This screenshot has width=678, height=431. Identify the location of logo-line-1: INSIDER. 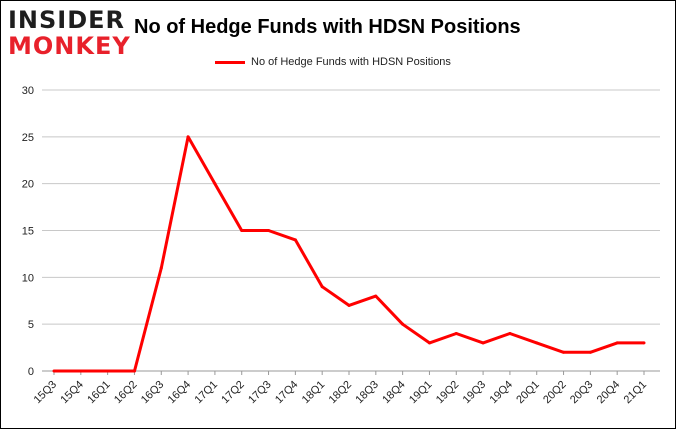
(67, 20).